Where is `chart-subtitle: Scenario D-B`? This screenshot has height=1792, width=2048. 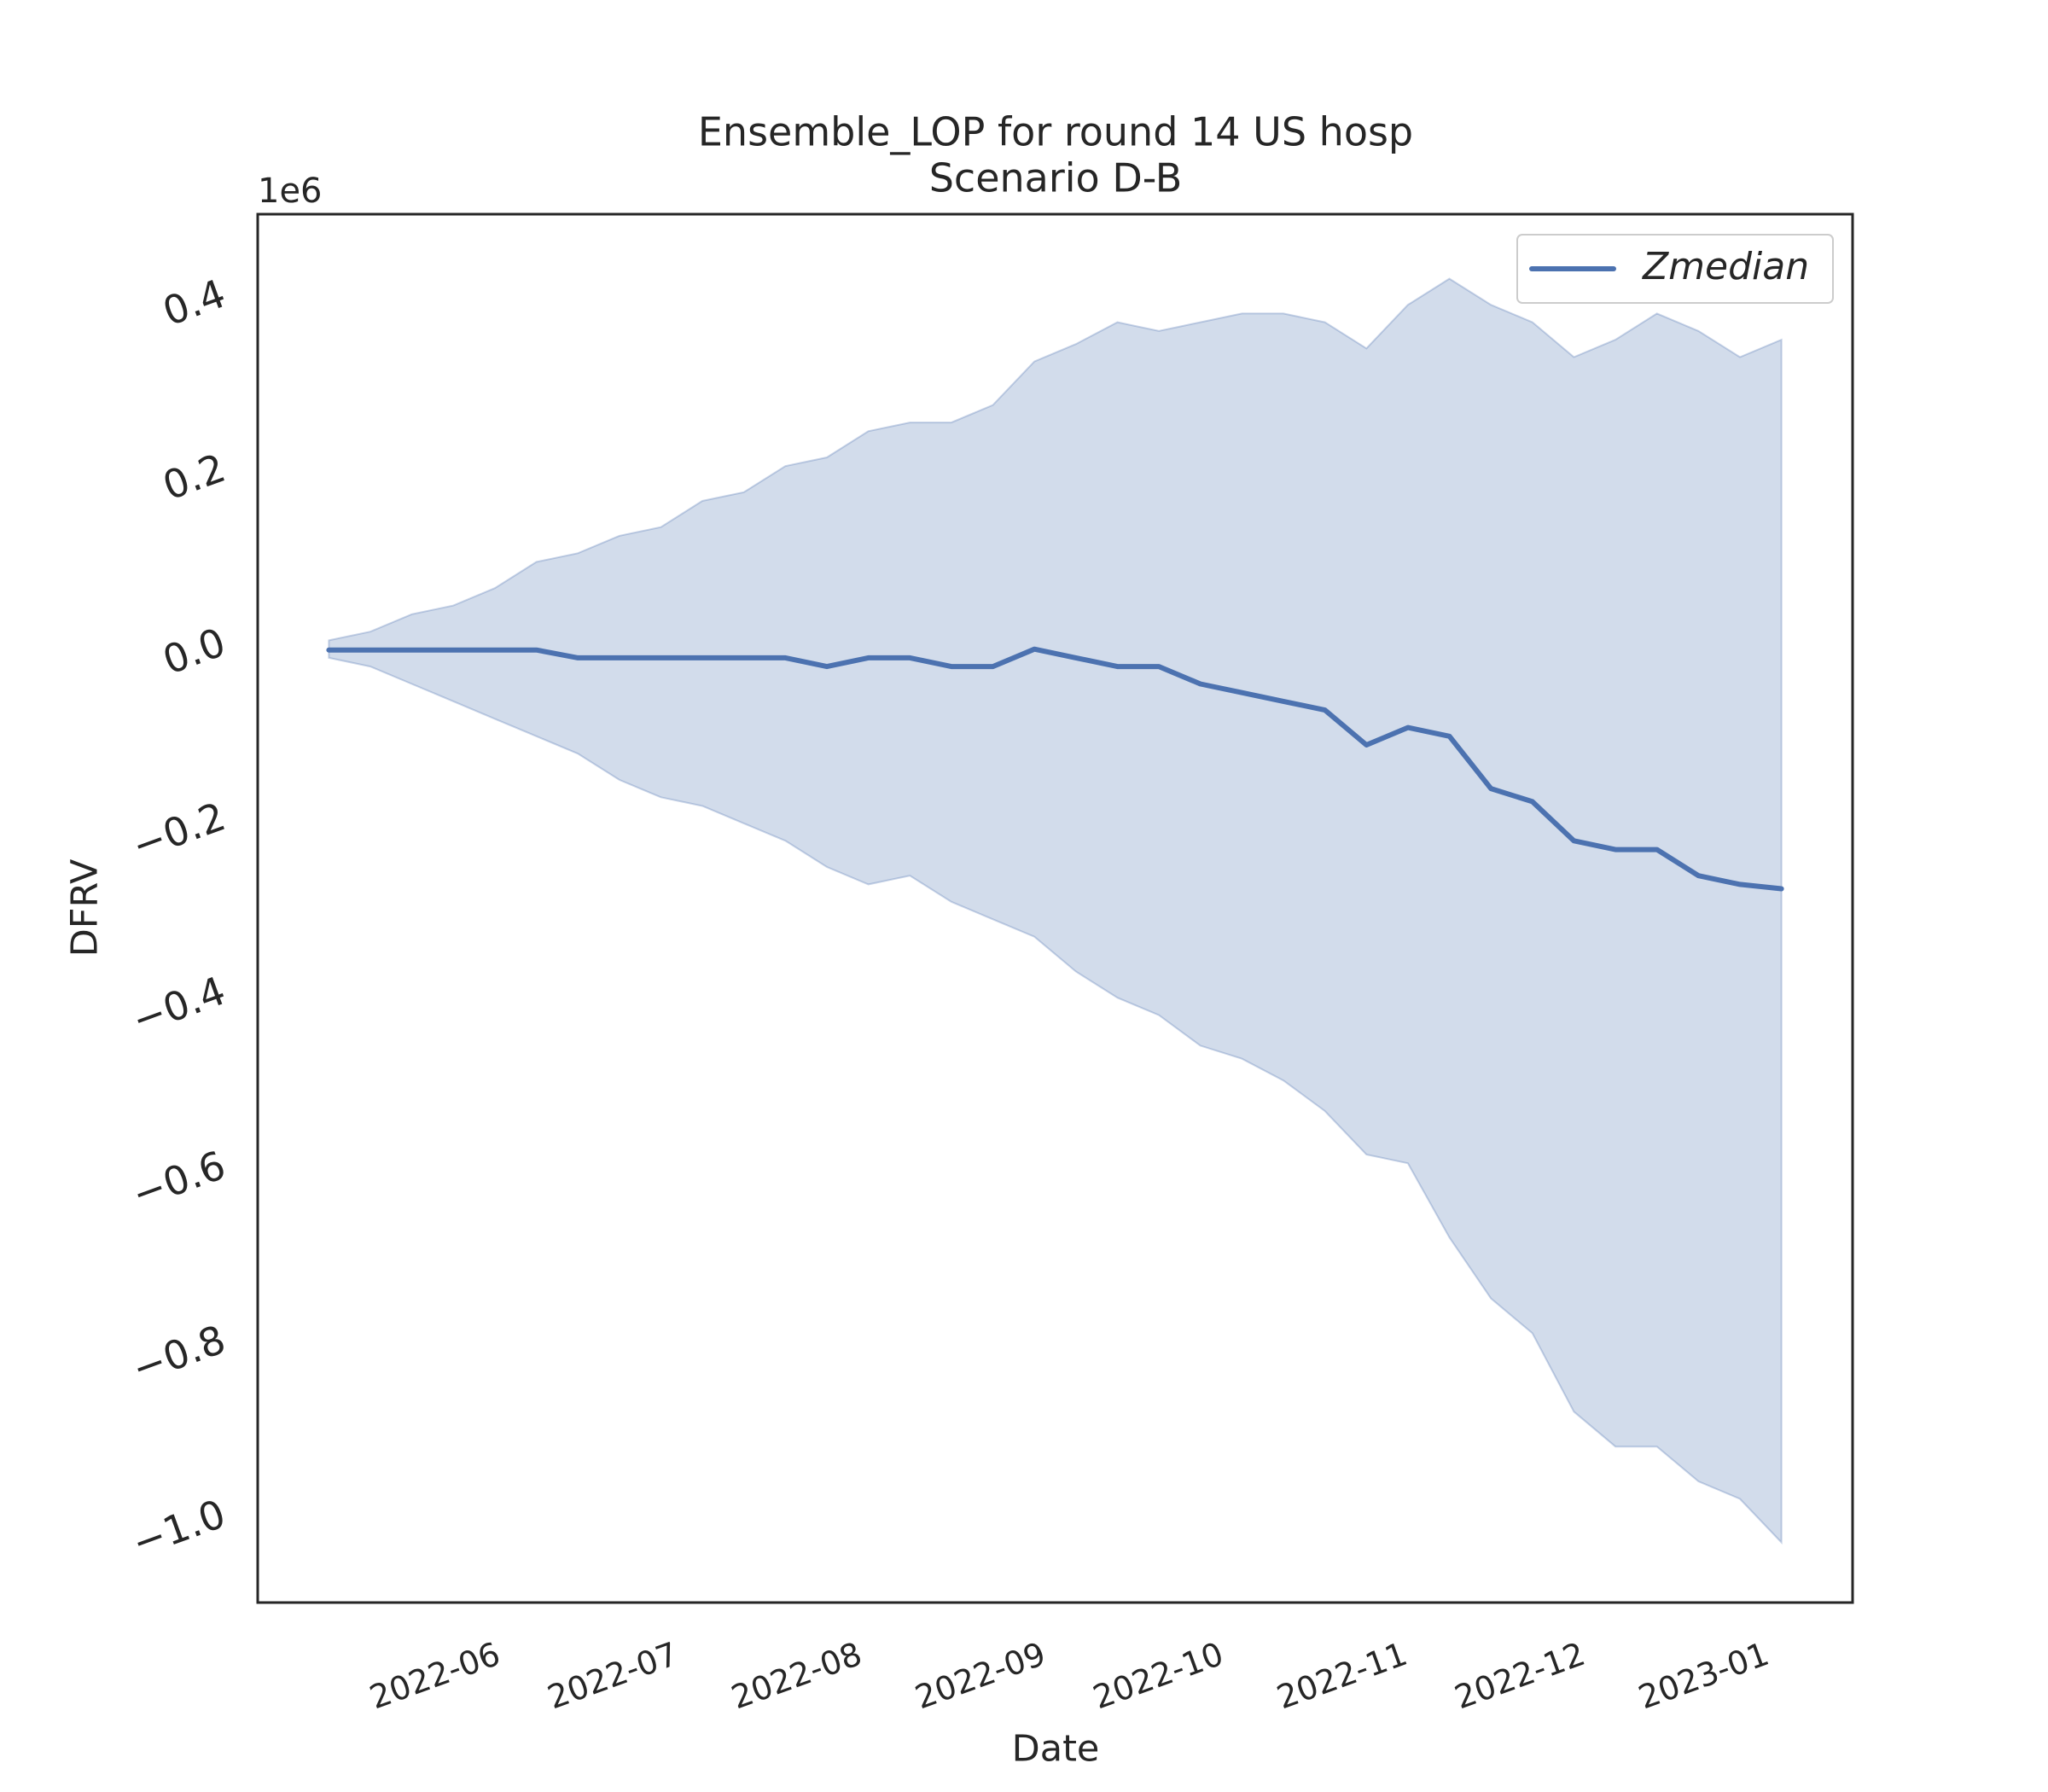 chart-subtitle: Scenario D-B is located at coordinates (1056, 178).